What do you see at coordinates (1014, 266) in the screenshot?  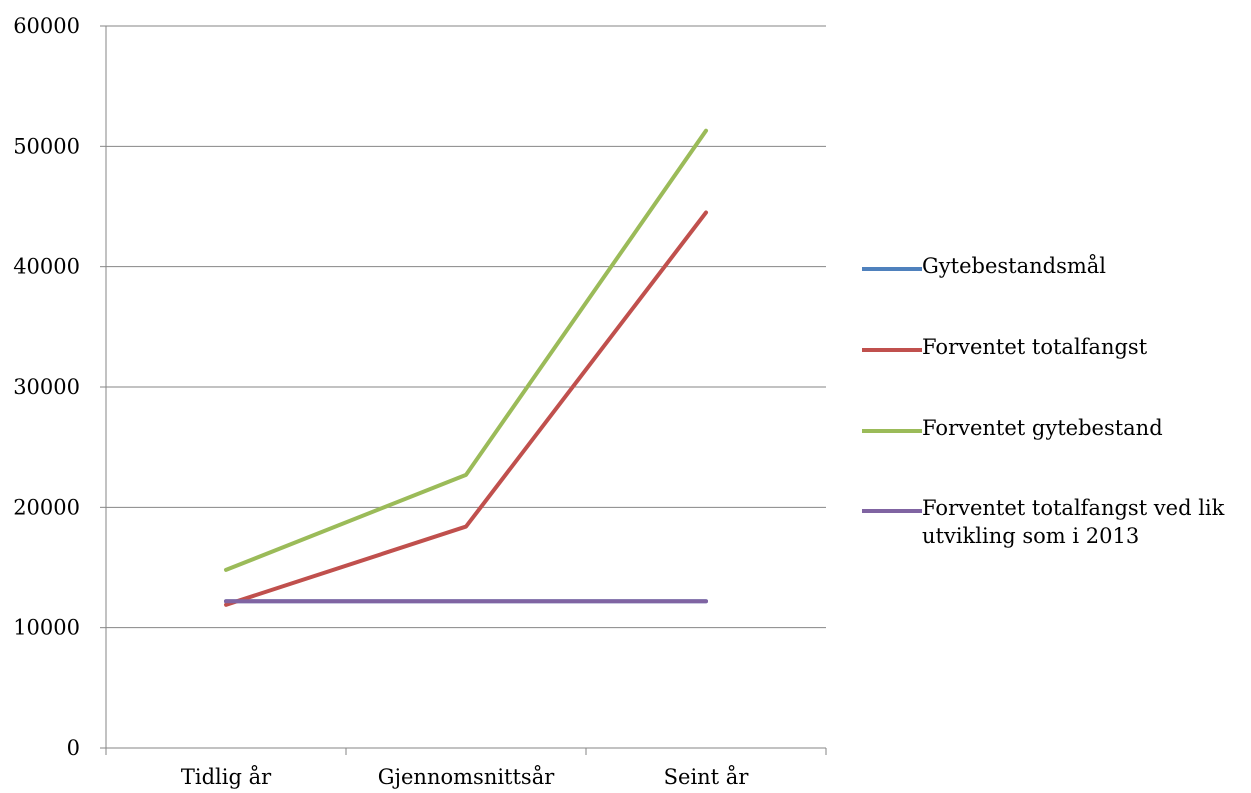 I see `legend-label: Gytebestandsmål` at bounding box center [1014, 266].